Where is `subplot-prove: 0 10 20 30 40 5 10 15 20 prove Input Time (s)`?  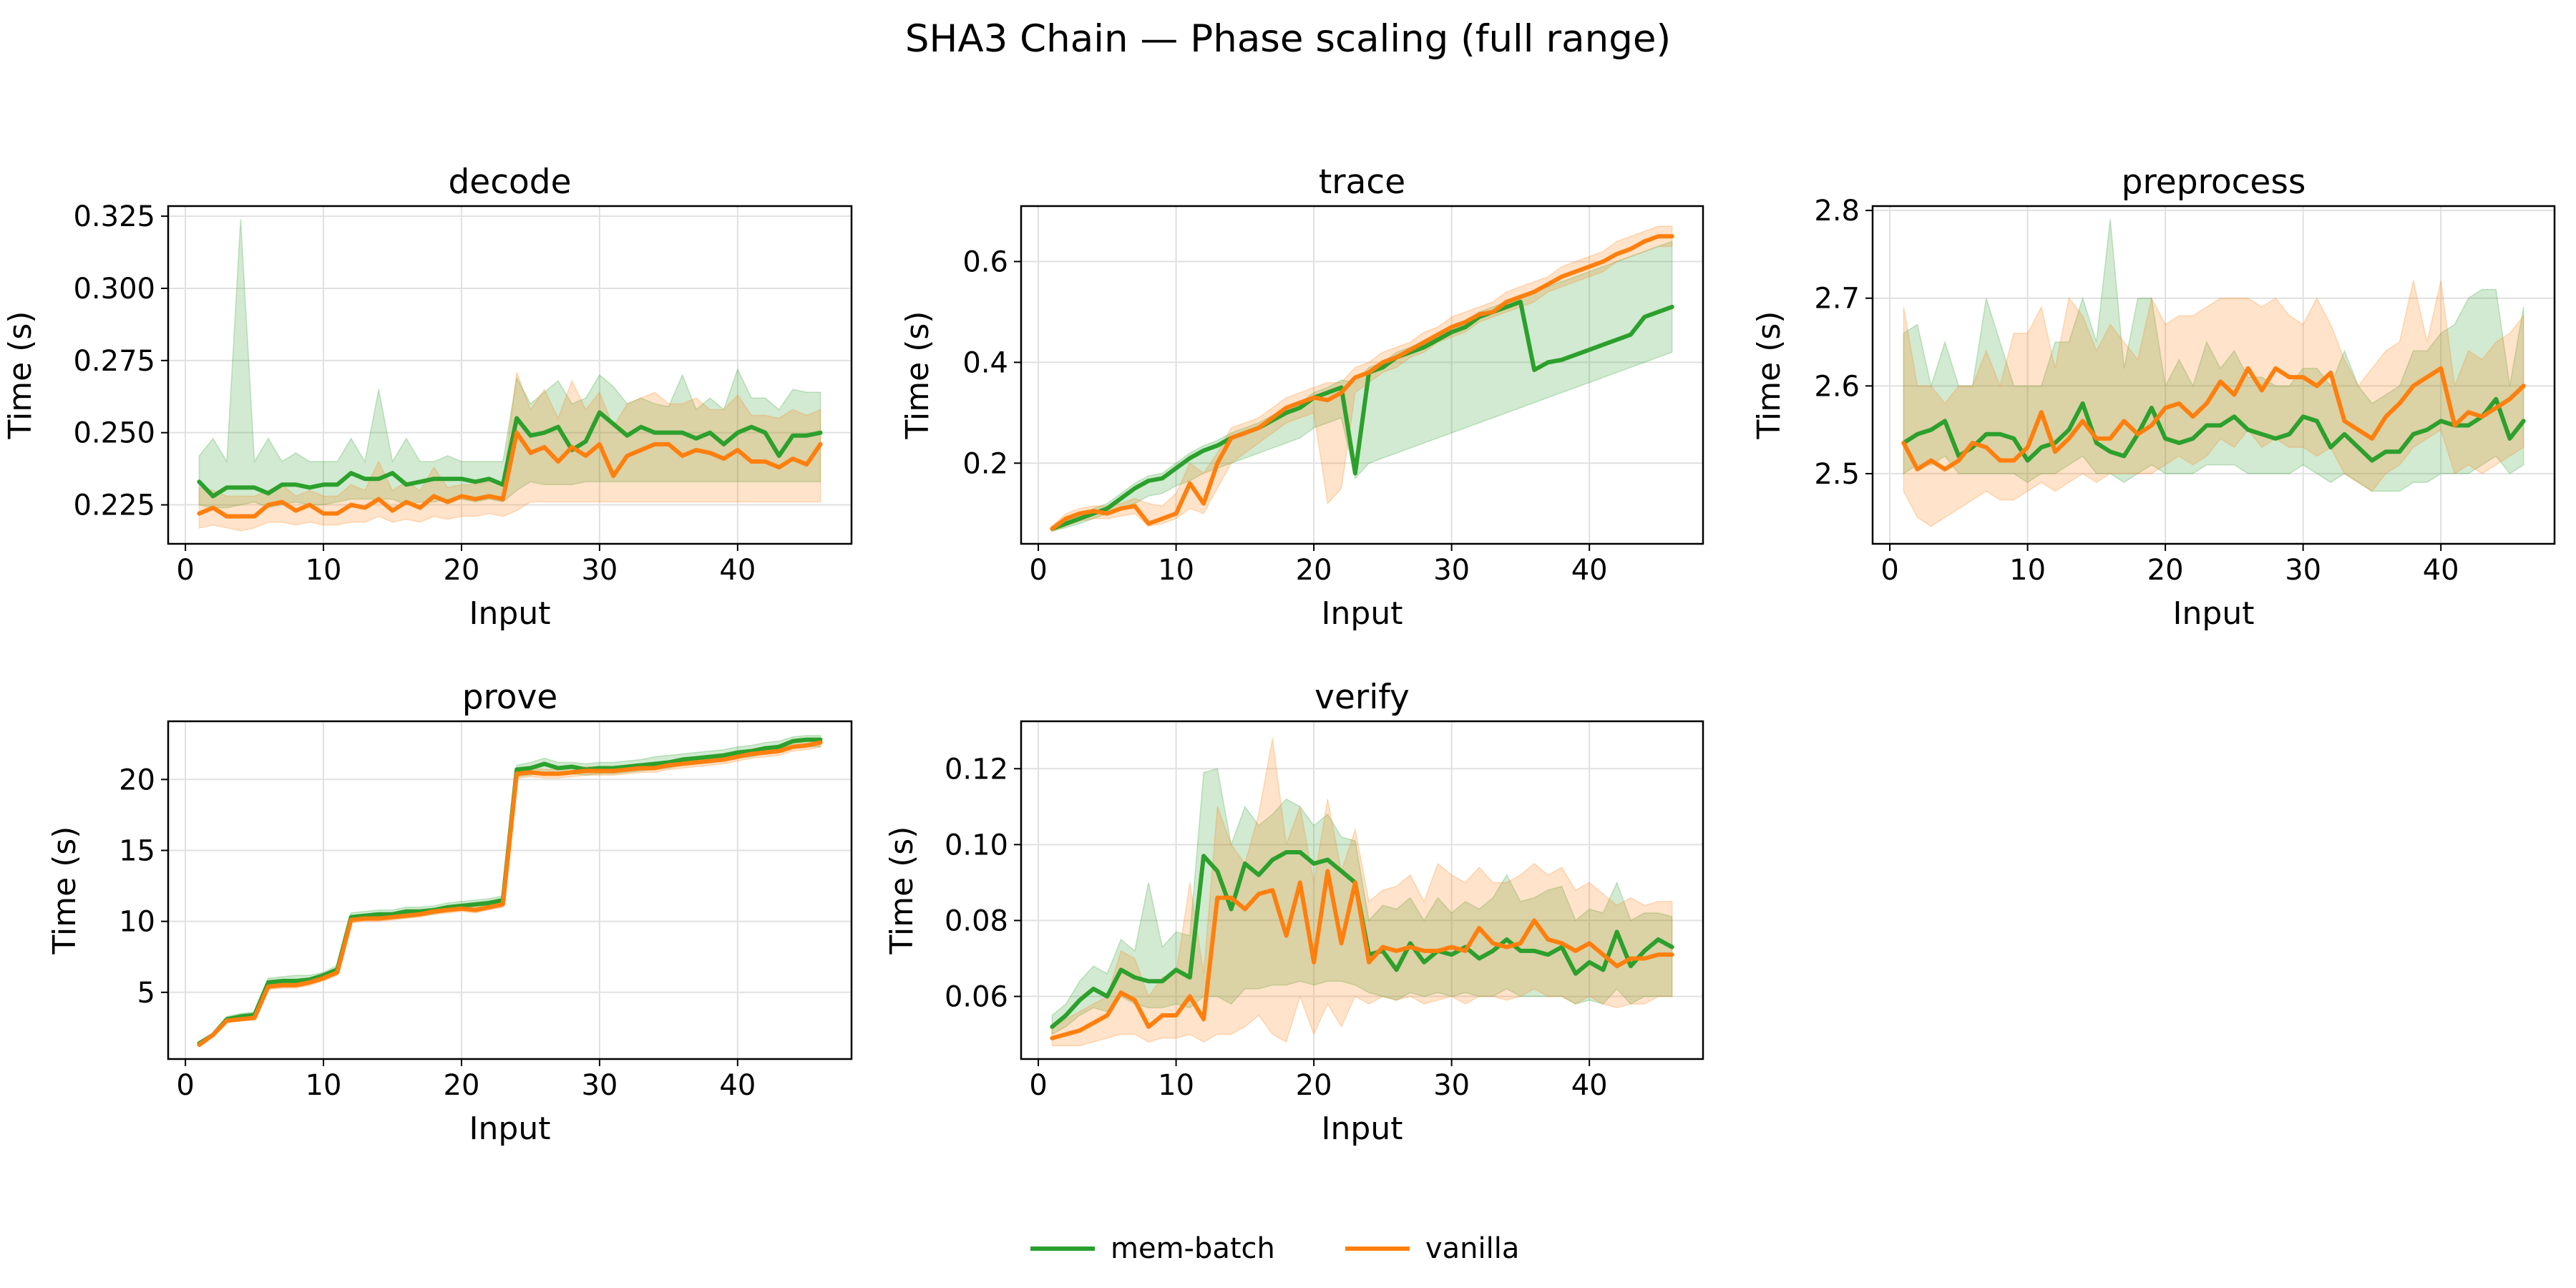
subplot-prove: 0 10 20 30 40 5 10 15 20 prove Input Time (s) is located at coordinates (450, 912).